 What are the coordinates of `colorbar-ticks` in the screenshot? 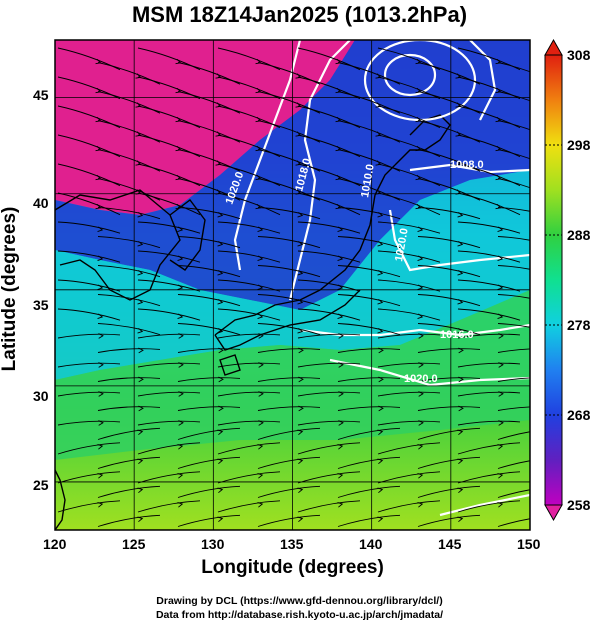 It's located at (553, 280).